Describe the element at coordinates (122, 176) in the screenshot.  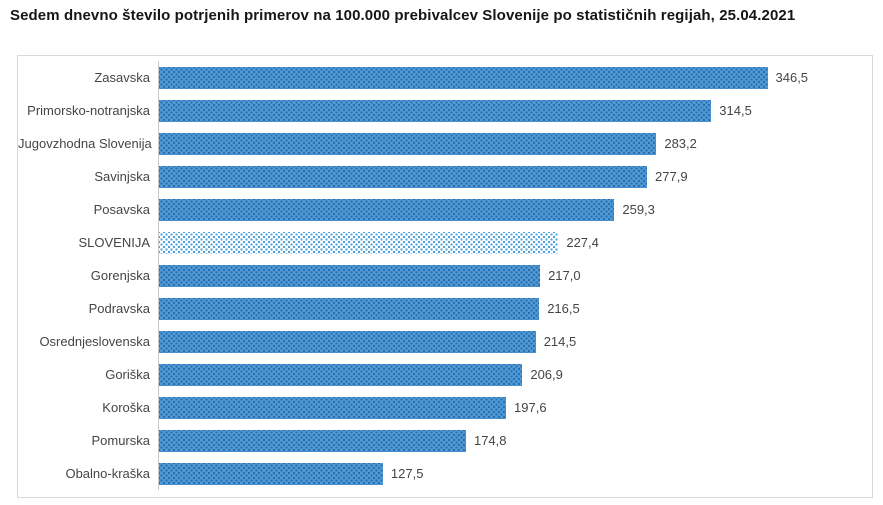
I see `category-label: Savinjska` at that location.